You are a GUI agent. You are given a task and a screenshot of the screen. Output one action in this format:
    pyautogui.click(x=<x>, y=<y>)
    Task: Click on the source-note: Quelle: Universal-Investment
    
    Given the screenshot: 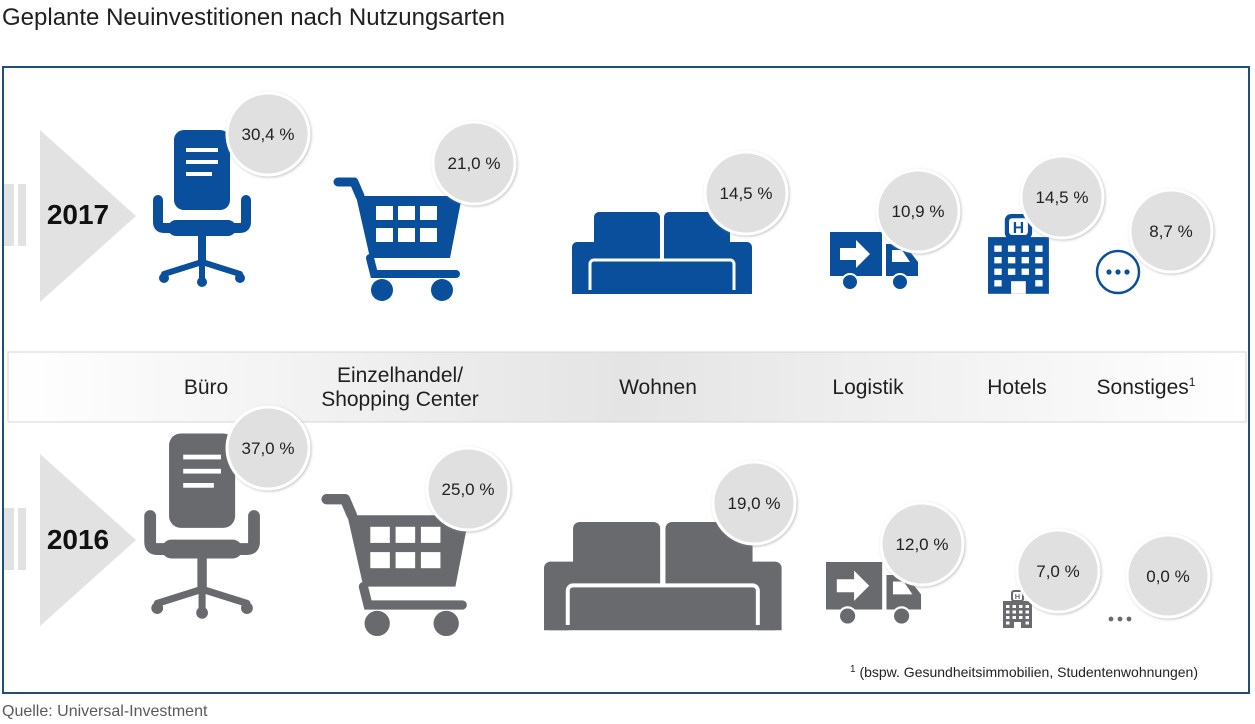 What is the action you would take?
    pyautogui.click(x=105, y=711)
    